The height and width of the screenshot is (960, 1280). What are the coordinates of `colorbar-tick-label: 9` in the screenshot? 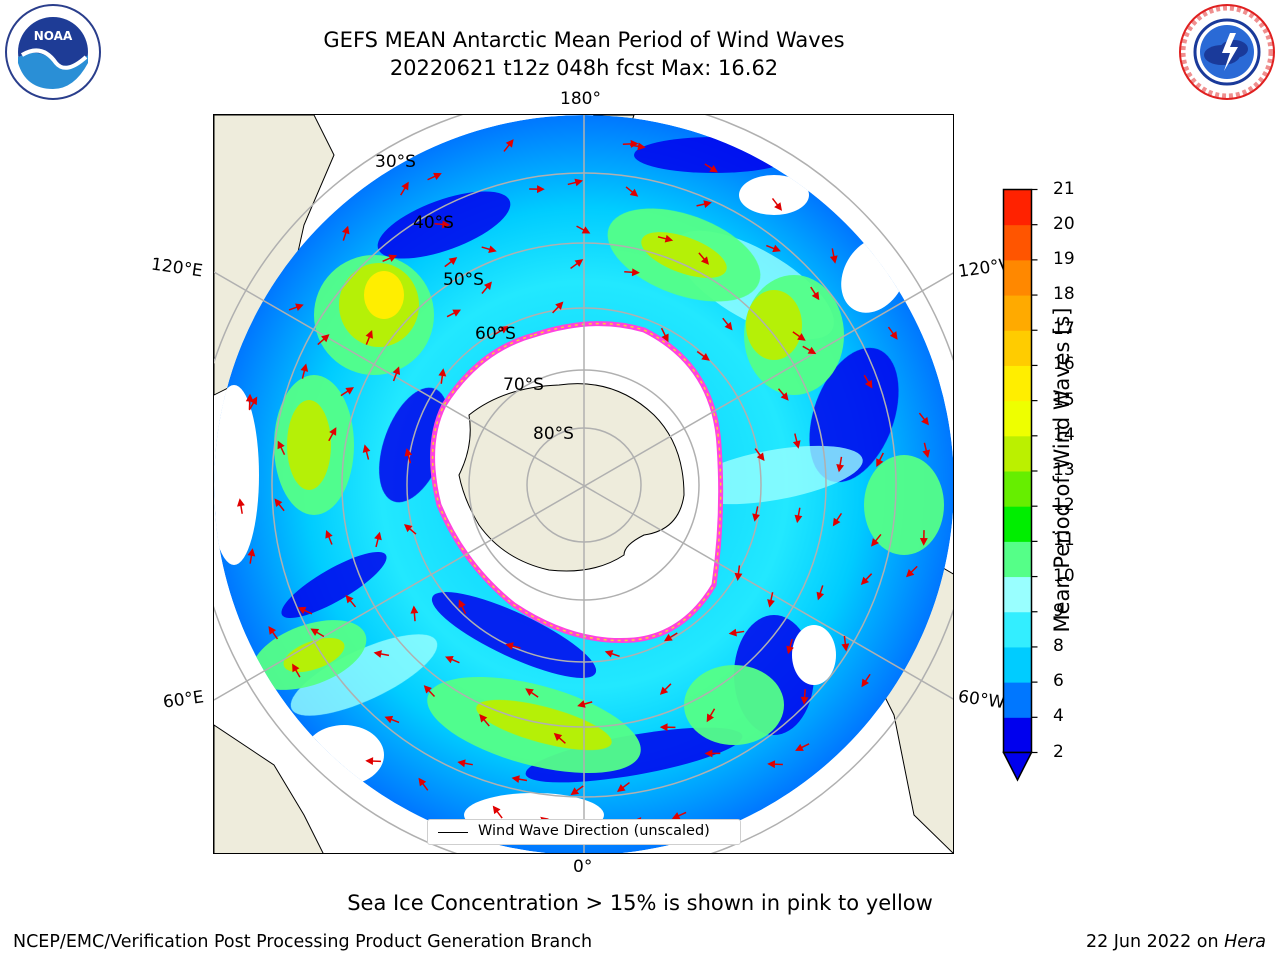 It's located at (1058, 610).